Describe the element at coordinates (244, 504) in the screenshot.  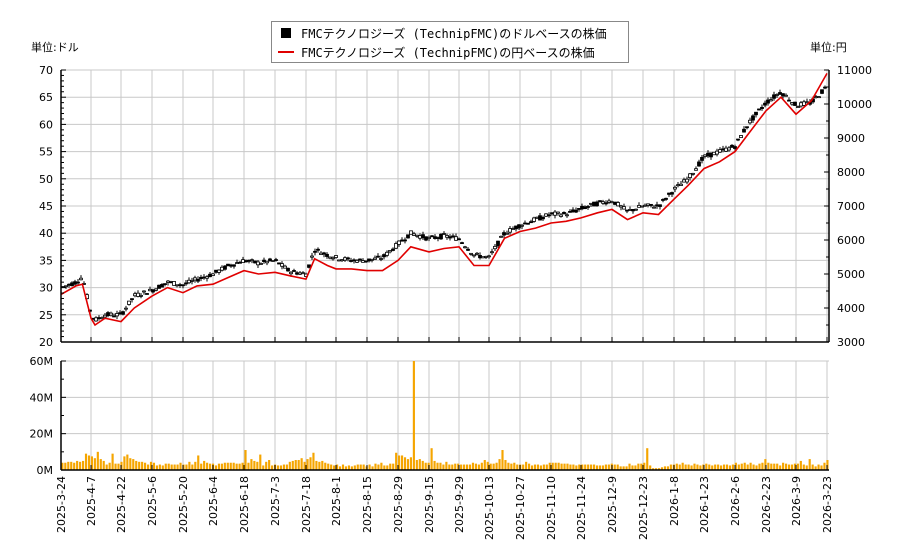
I see `svg-text: 2025-6-18` at that location.